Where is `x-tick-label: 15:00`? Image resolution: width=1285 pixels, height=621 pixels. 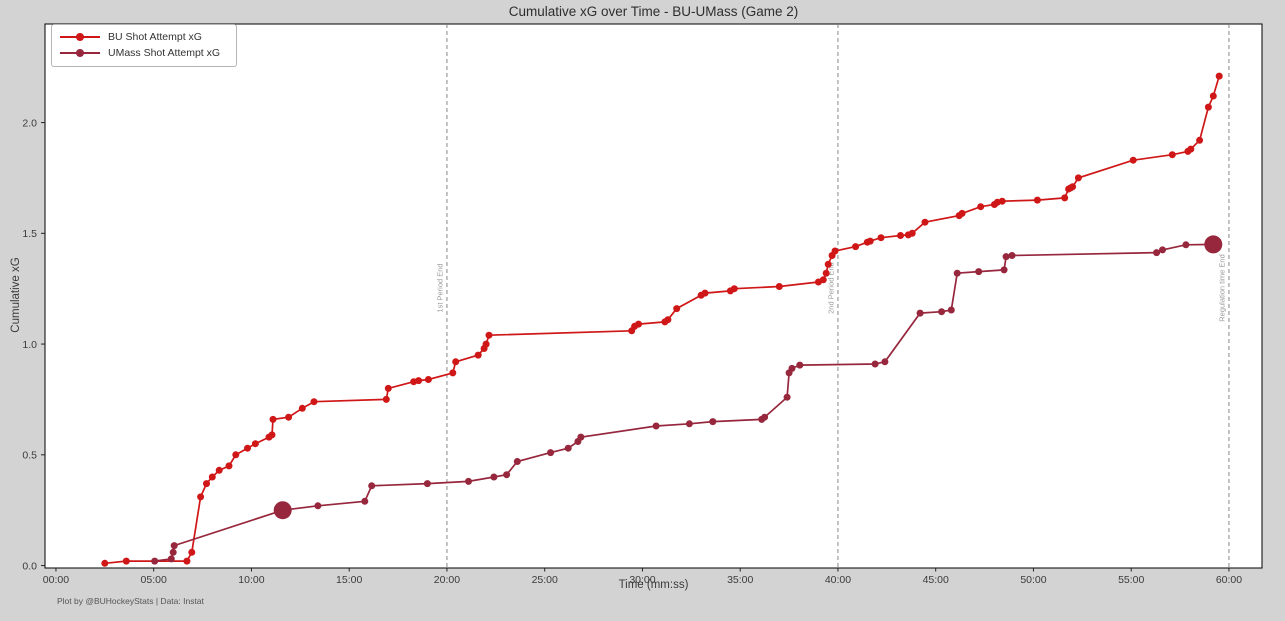 x-tick-label: 15:00 is located at coordinates (349, 580).